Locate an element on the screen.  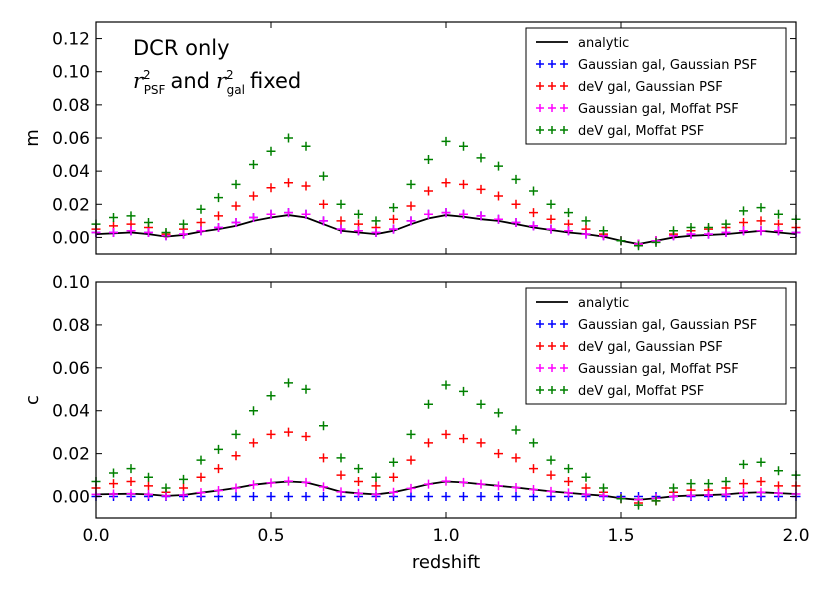
y-tick-label: 0.12 is located at coordinates (71, 40).